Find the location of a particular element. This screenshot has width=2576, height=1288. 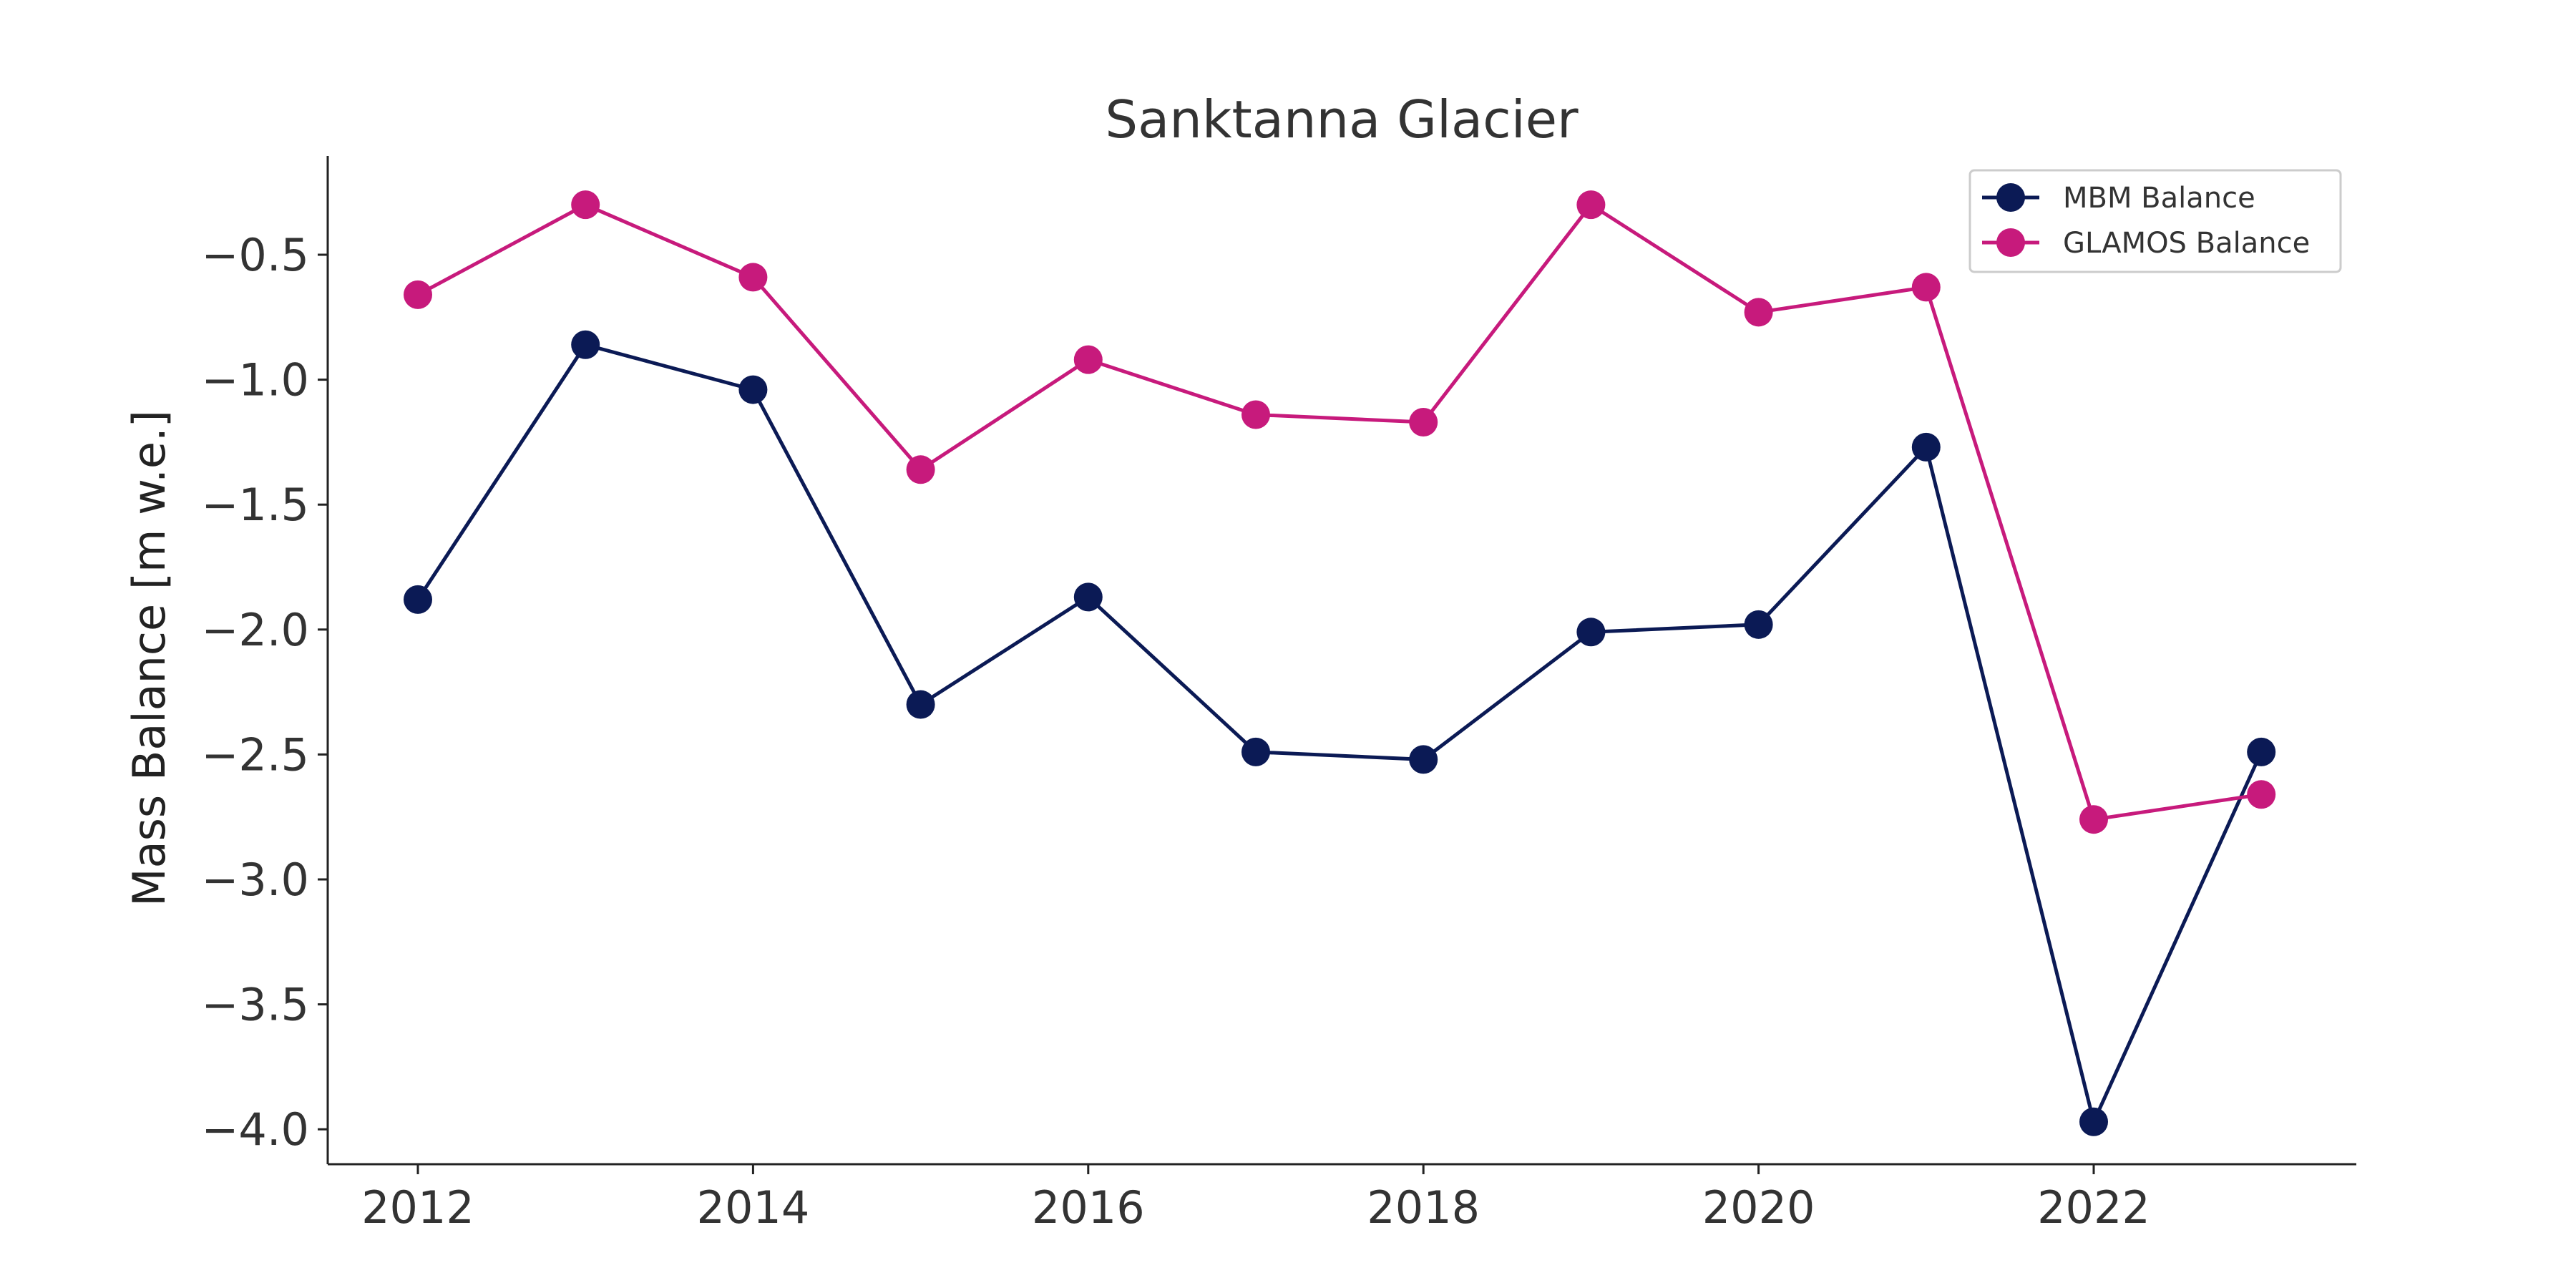

legend-marker-glamos-balance is located at coordinates (2010, 242).